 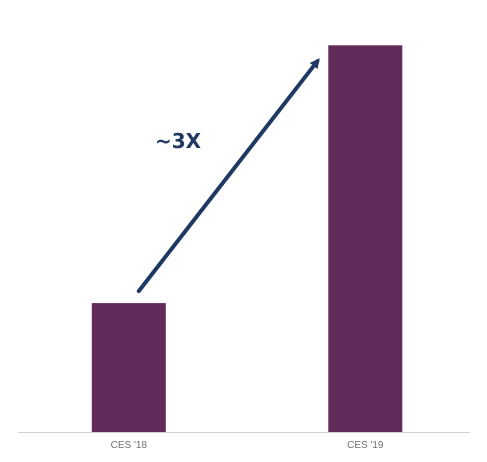 What do you see at coordinates (247, 445) in the screenshot?
I see `x-tick-labels: CES '18 CES '19` at bounding box center [247, 445].